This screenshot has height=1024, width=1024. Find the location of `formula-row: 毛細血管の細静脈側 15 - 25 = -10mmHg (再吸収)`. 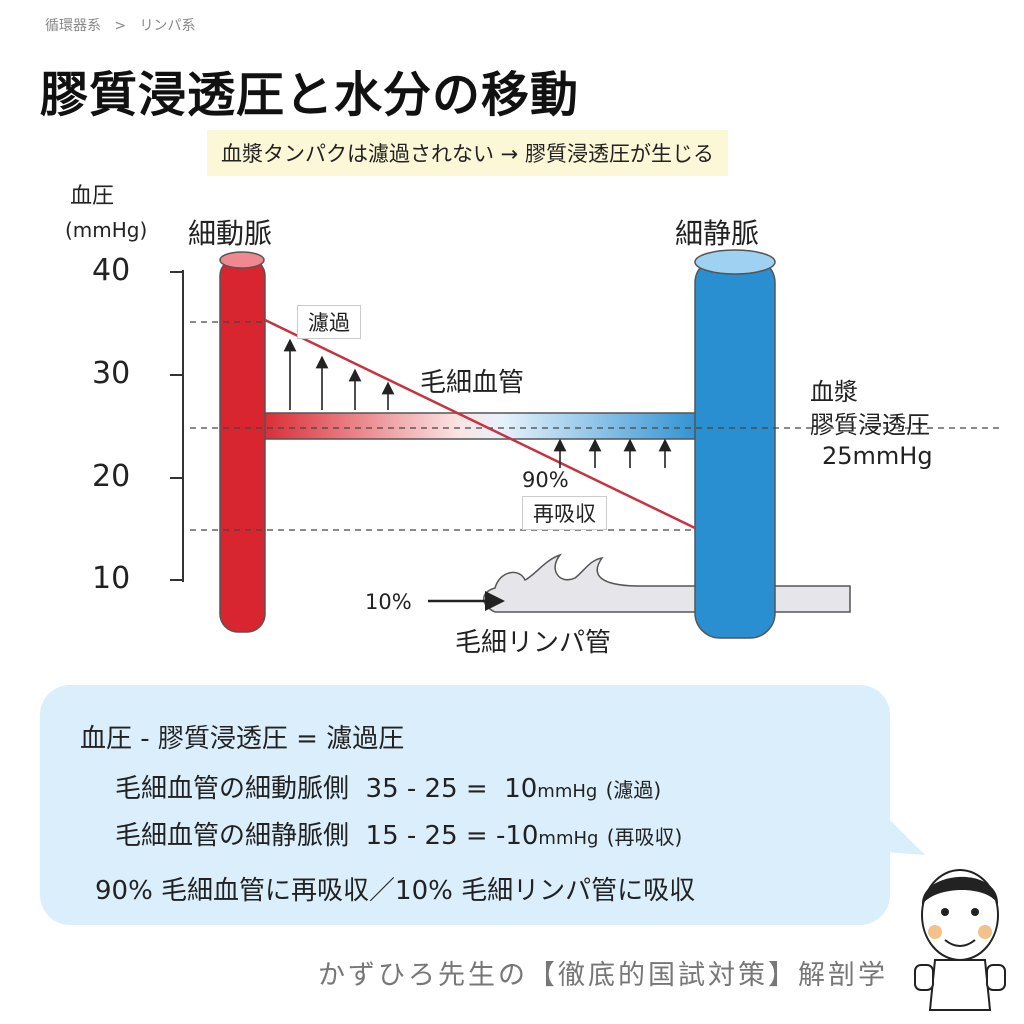

formula-row: 毛細血管の細静脈側 15 - 25 = -10mmHg (再吸収) is located at coordinates (399, 836).